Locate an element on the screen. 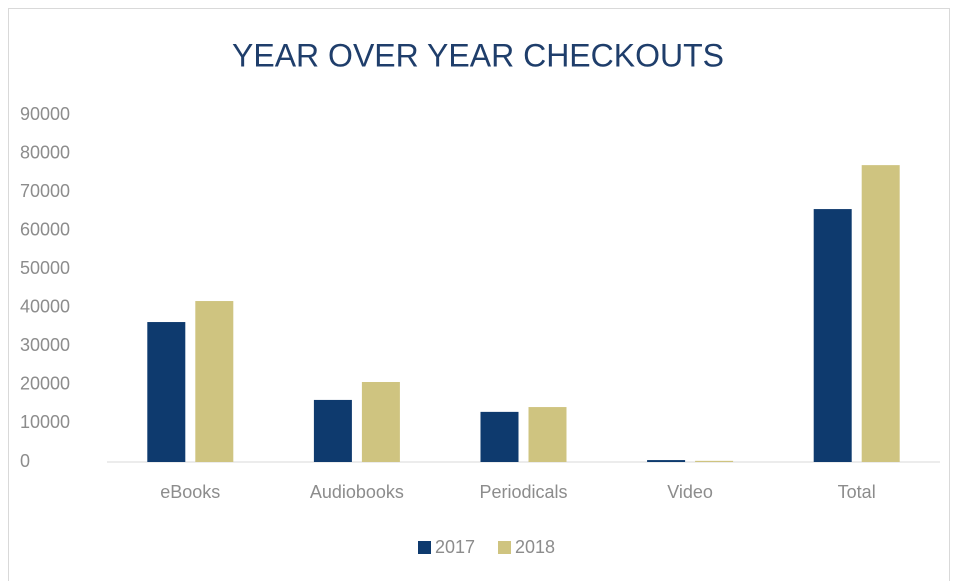  y-tick-label: 50000 is located at coordinates (45, 268).